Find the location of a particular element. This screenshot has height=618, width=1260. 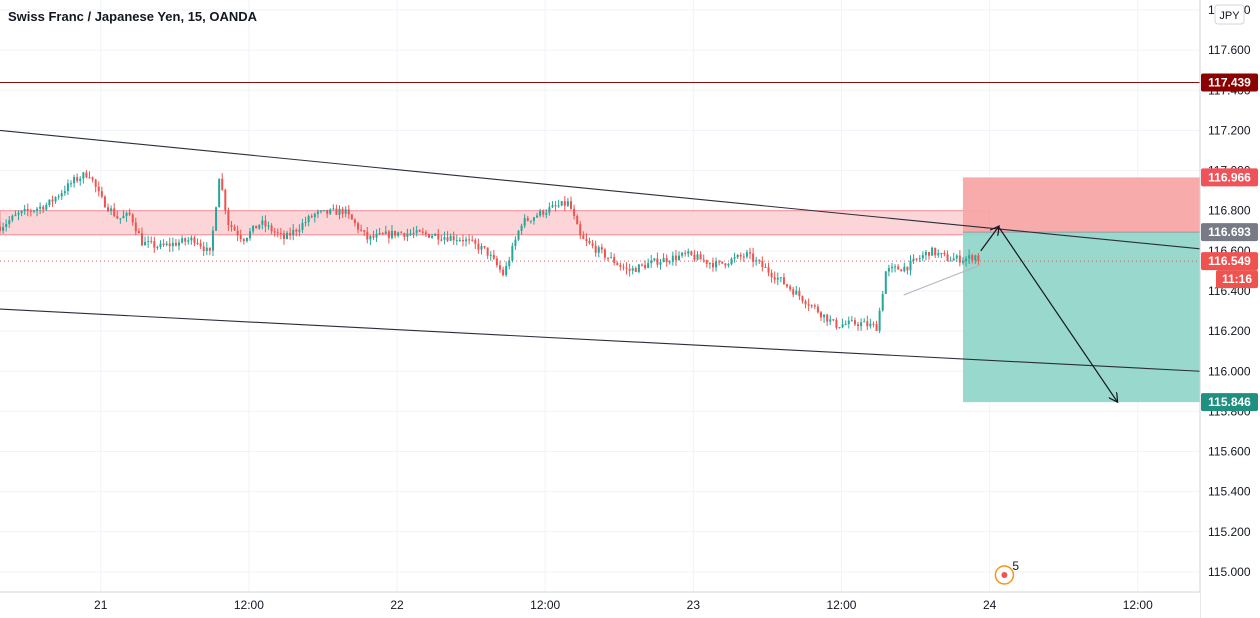

alert-marker: 5 is located at coordinates (1006, 572).